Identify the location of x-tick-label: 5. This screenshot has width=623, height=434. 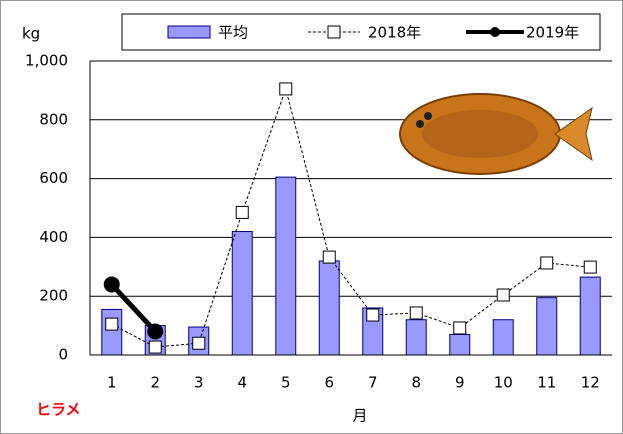
(286, 383).